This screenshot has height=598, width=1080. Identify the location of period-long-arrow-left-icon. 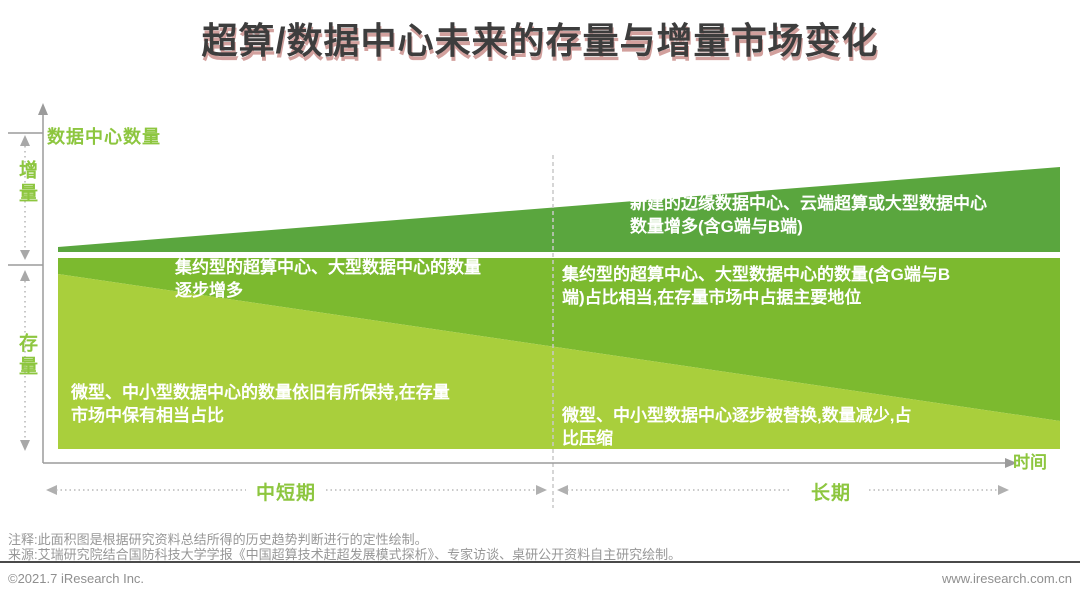
(562, 490).